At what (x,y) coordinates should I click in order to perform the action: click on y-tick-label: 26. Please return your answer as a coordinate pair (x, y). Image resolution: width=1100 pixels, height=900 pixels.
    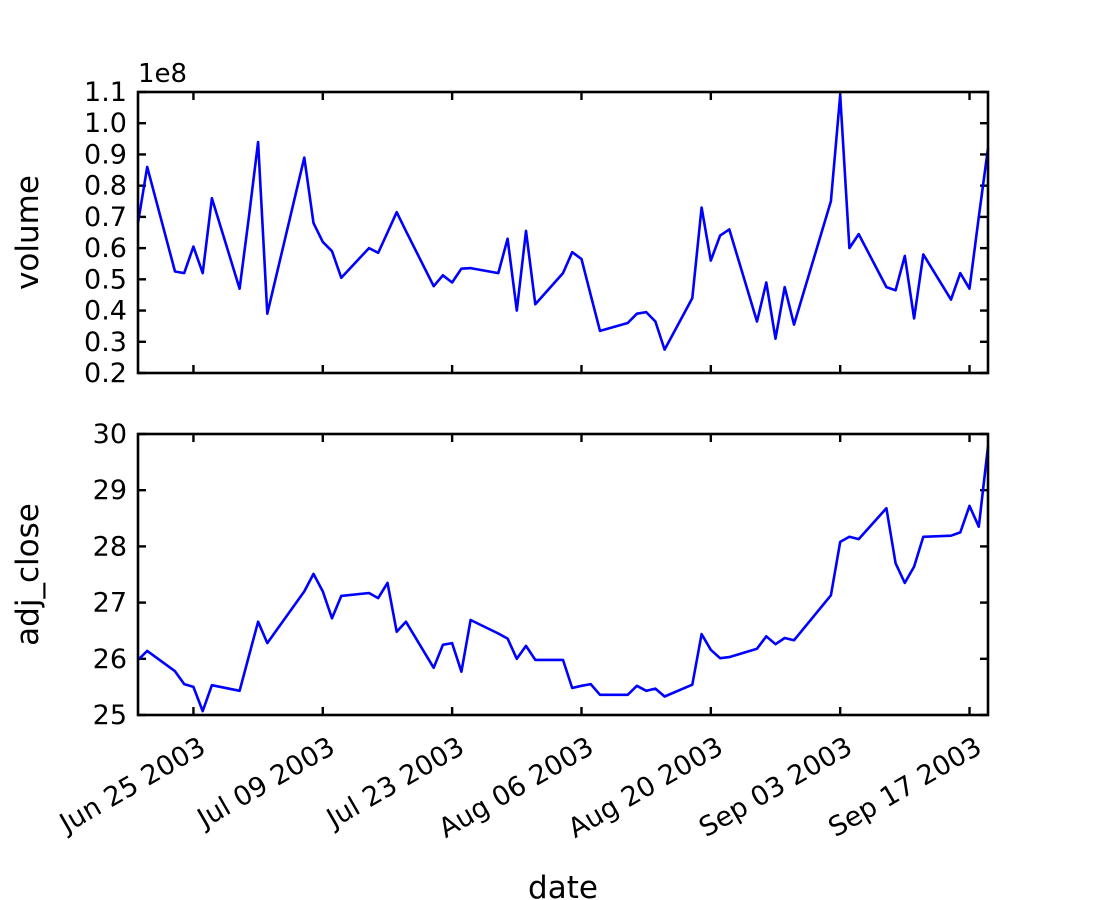
    Looking at the image, I should click on (110, 659).